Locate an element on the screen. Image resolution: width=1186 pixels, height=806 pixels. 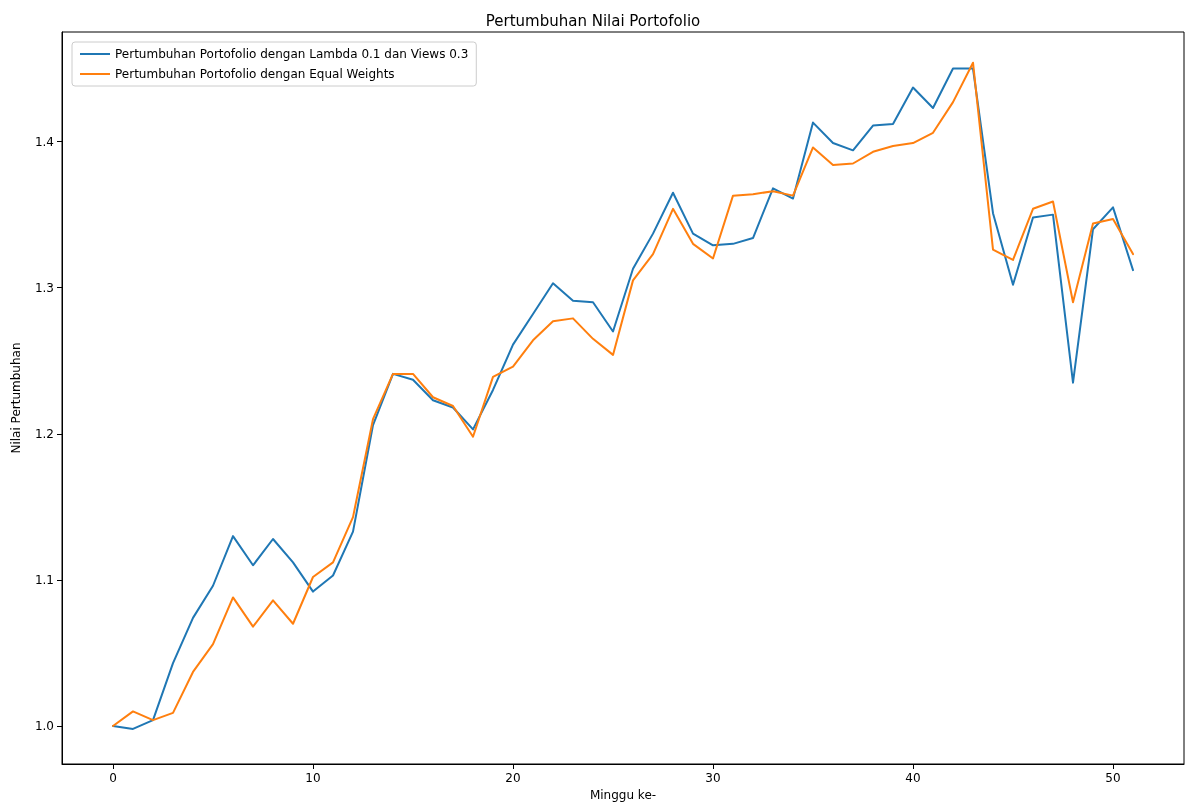
x-tick-label: 0 is located at coordinates (113, 778).